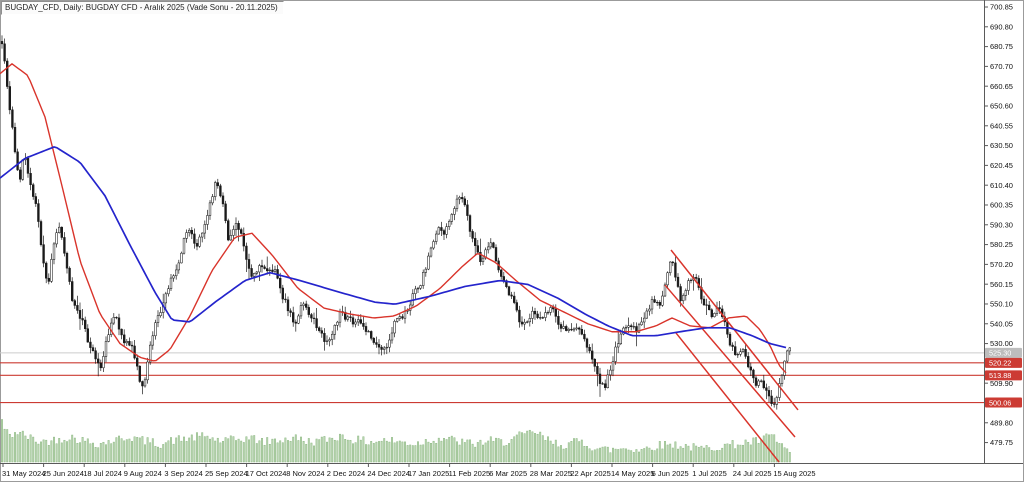 The image size is (1024, 482). Describe the element at coordinates (492, 378) in the screenshot. I see `horizontal-price-lines` at that location.